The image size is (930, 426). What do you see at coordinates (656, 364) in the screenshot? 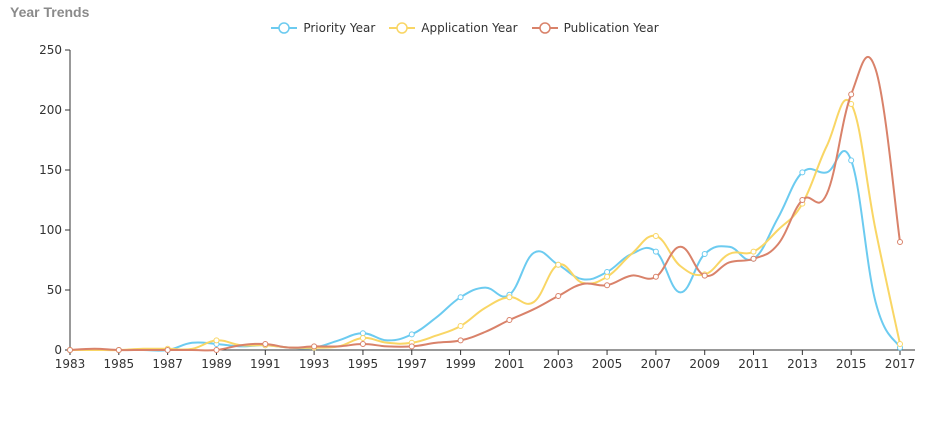
I see `x-tick-label: 2007` at bounding box center [656, 364].